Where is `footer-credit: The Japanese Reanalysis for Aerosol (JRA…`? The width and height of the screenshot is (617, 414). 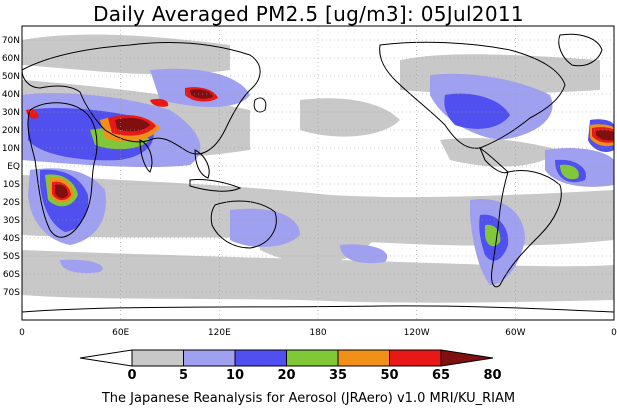 footer-credit: The Japanese Reanalysis for Aerosol (JRA… is located at coordinates (308, 398).